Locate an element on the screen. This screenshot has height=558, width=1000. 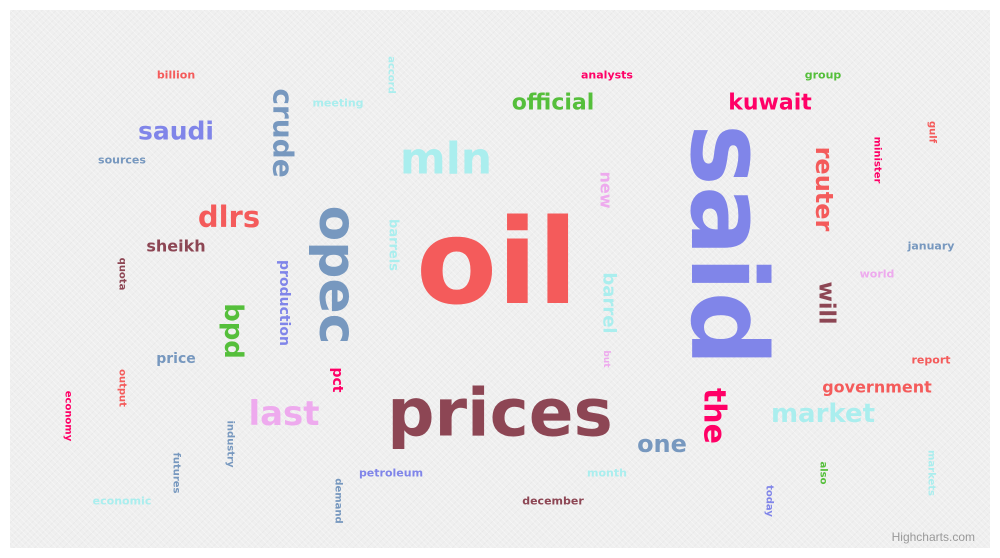
word-reuter: reuter is located at coordinates (824, 189).